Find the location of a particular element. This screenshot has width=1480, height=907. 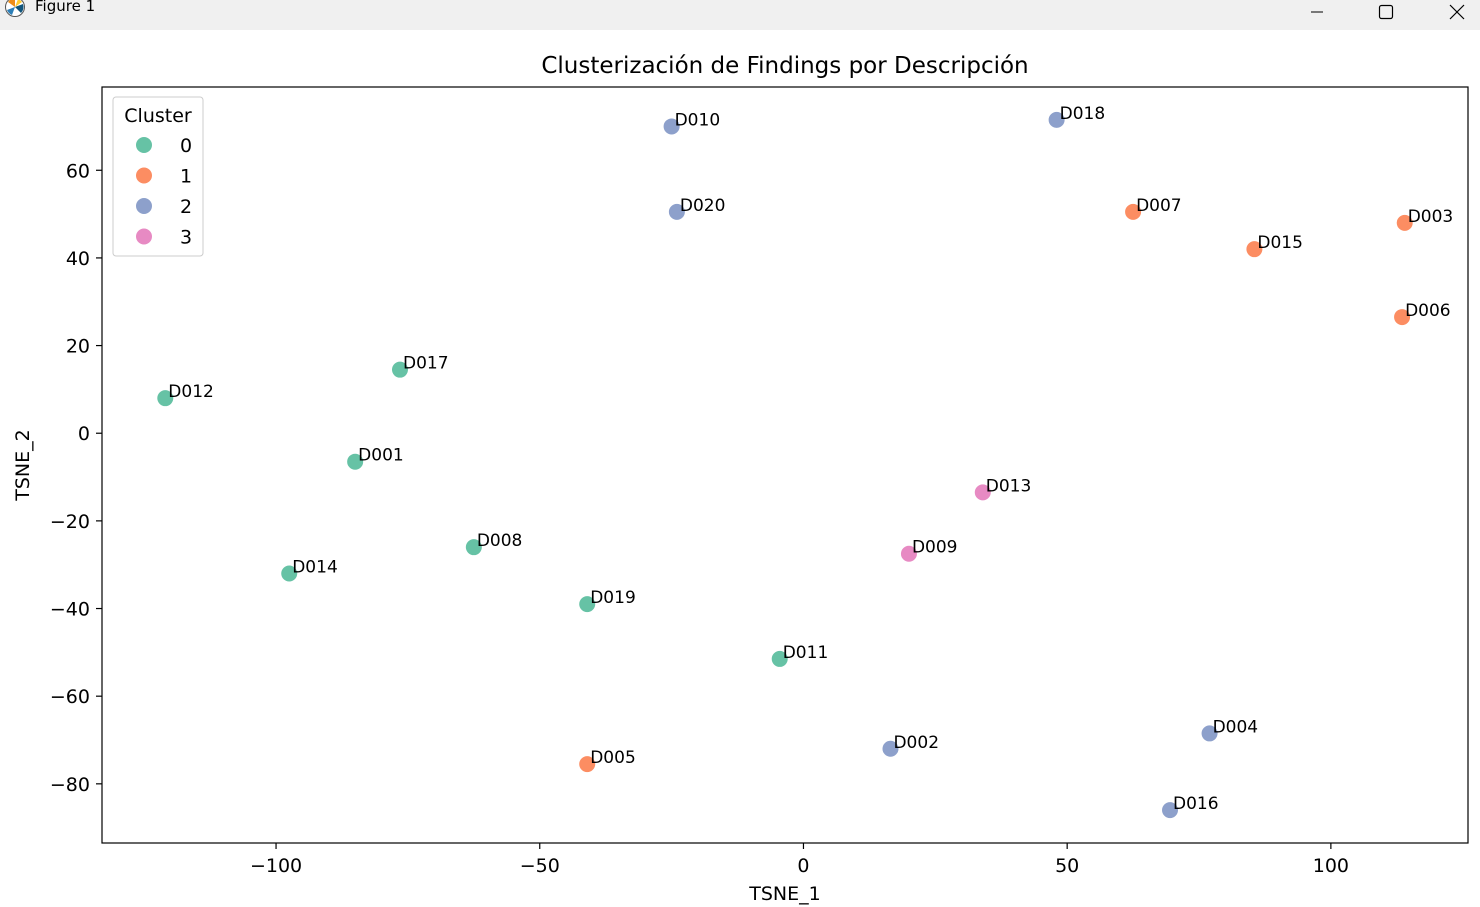

x-tick-label: 100 is located at coordinates (1331, 866).